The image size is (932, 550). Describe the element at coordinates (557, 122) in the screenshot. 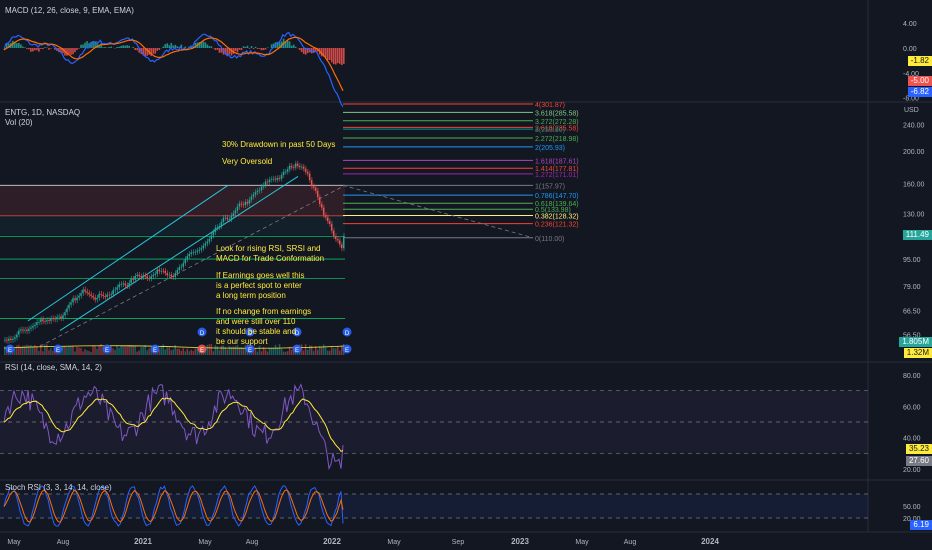

I see `fib-level-label: 3.272(272.28)` at that location.